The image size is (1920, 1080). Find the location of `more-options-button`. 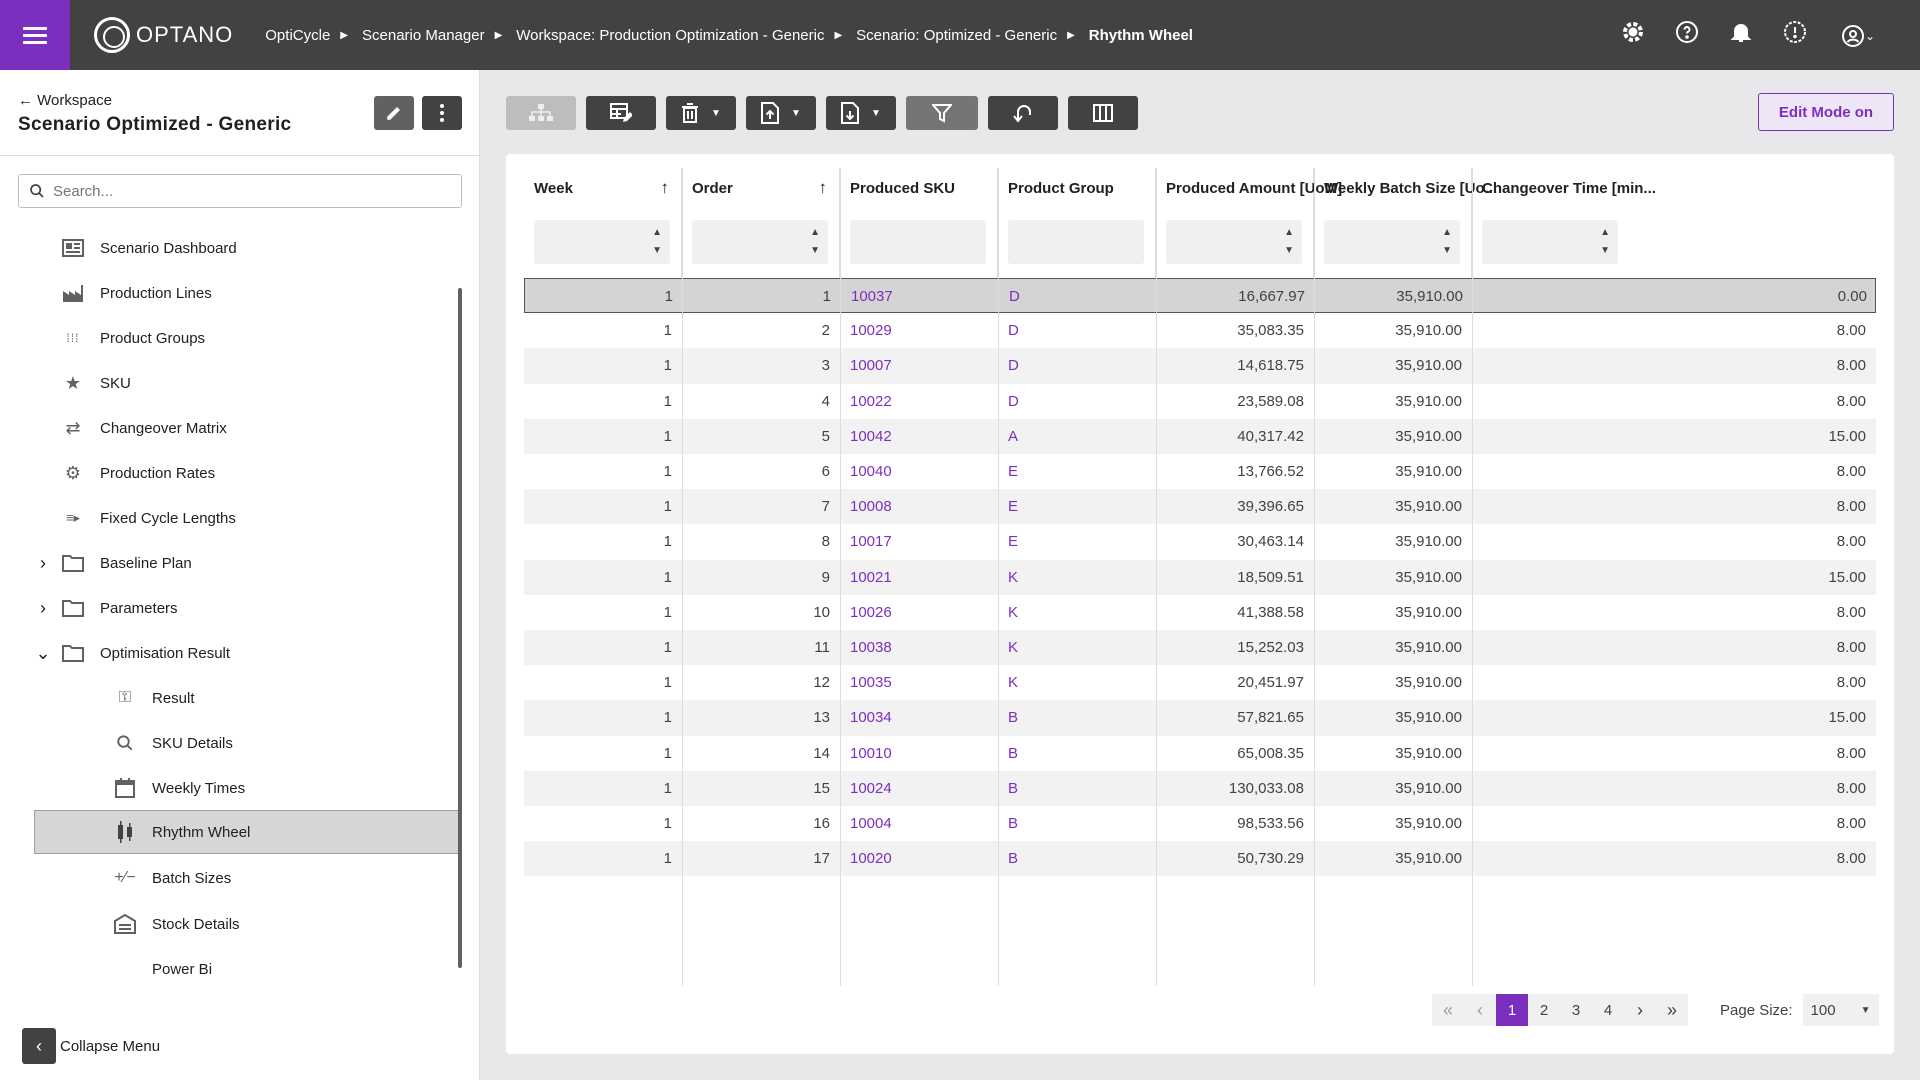

more-options-button is located at coordinates (442, 113).